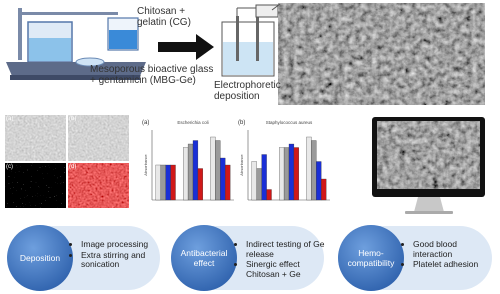  What do you see at coordinates (289, 122) in the screenshot?
I see `chart-title: Staphylococcus aureus` at bounding box center [289, 122].